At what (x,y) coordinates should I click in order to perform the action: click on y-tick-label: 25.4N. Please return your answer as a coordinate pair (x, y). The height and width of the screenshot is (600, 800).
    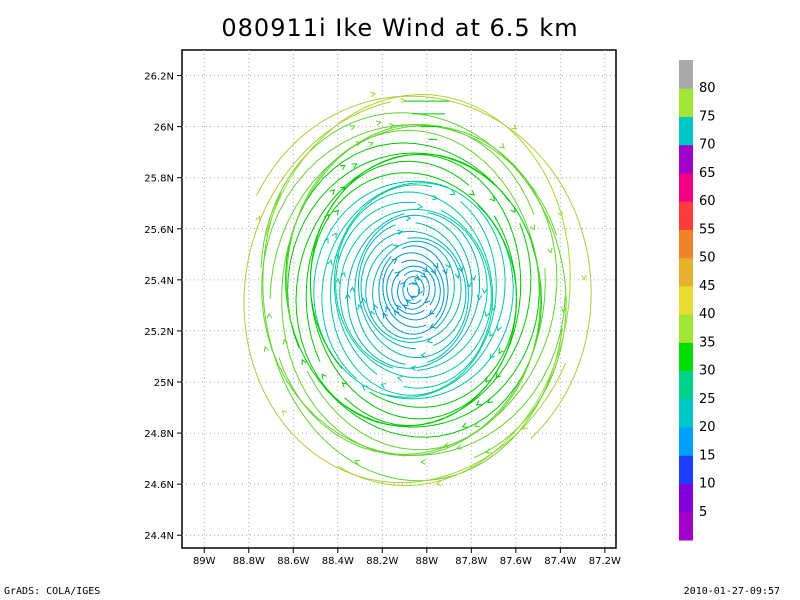
    Looking at the image, I should click on (159, 281).